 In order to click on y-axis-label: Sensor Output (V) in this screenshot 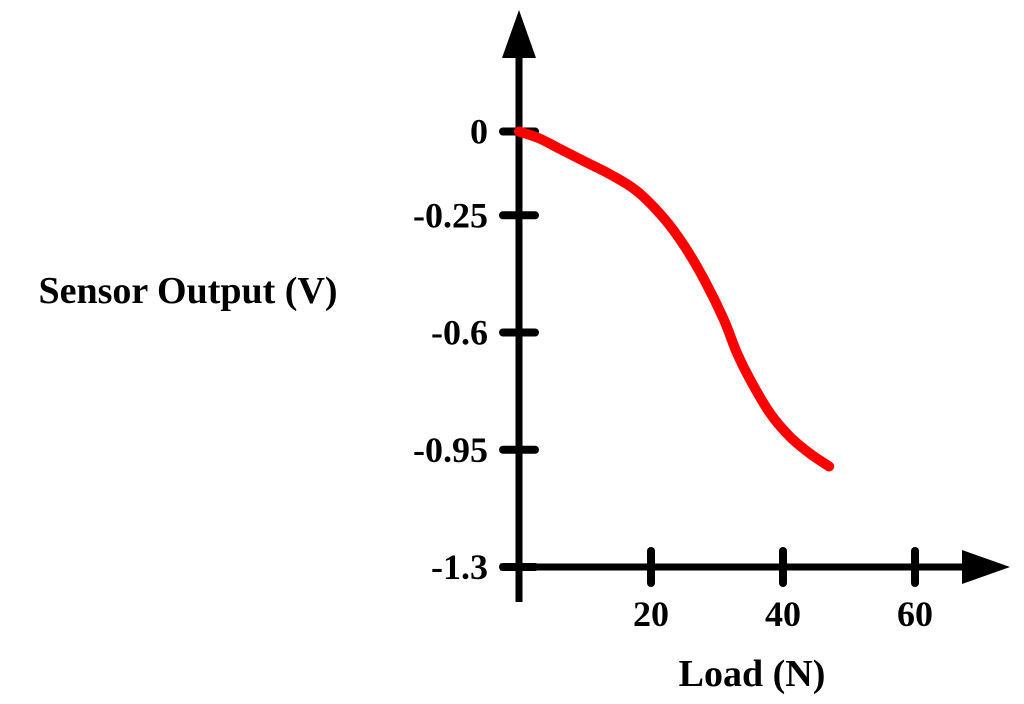, I will do `click(187, 291)`.